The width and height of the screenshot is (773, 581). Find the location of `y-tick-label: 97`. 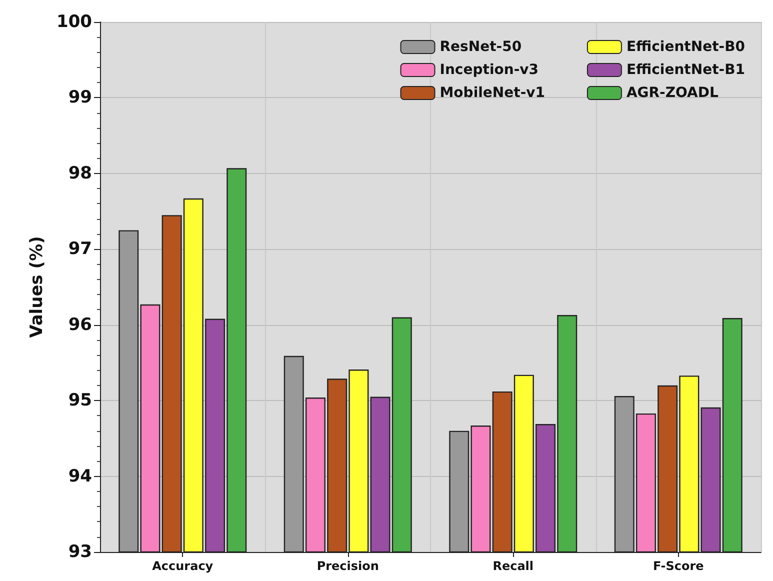

y-tick-label: 97 is located at coordinates (80, 249).